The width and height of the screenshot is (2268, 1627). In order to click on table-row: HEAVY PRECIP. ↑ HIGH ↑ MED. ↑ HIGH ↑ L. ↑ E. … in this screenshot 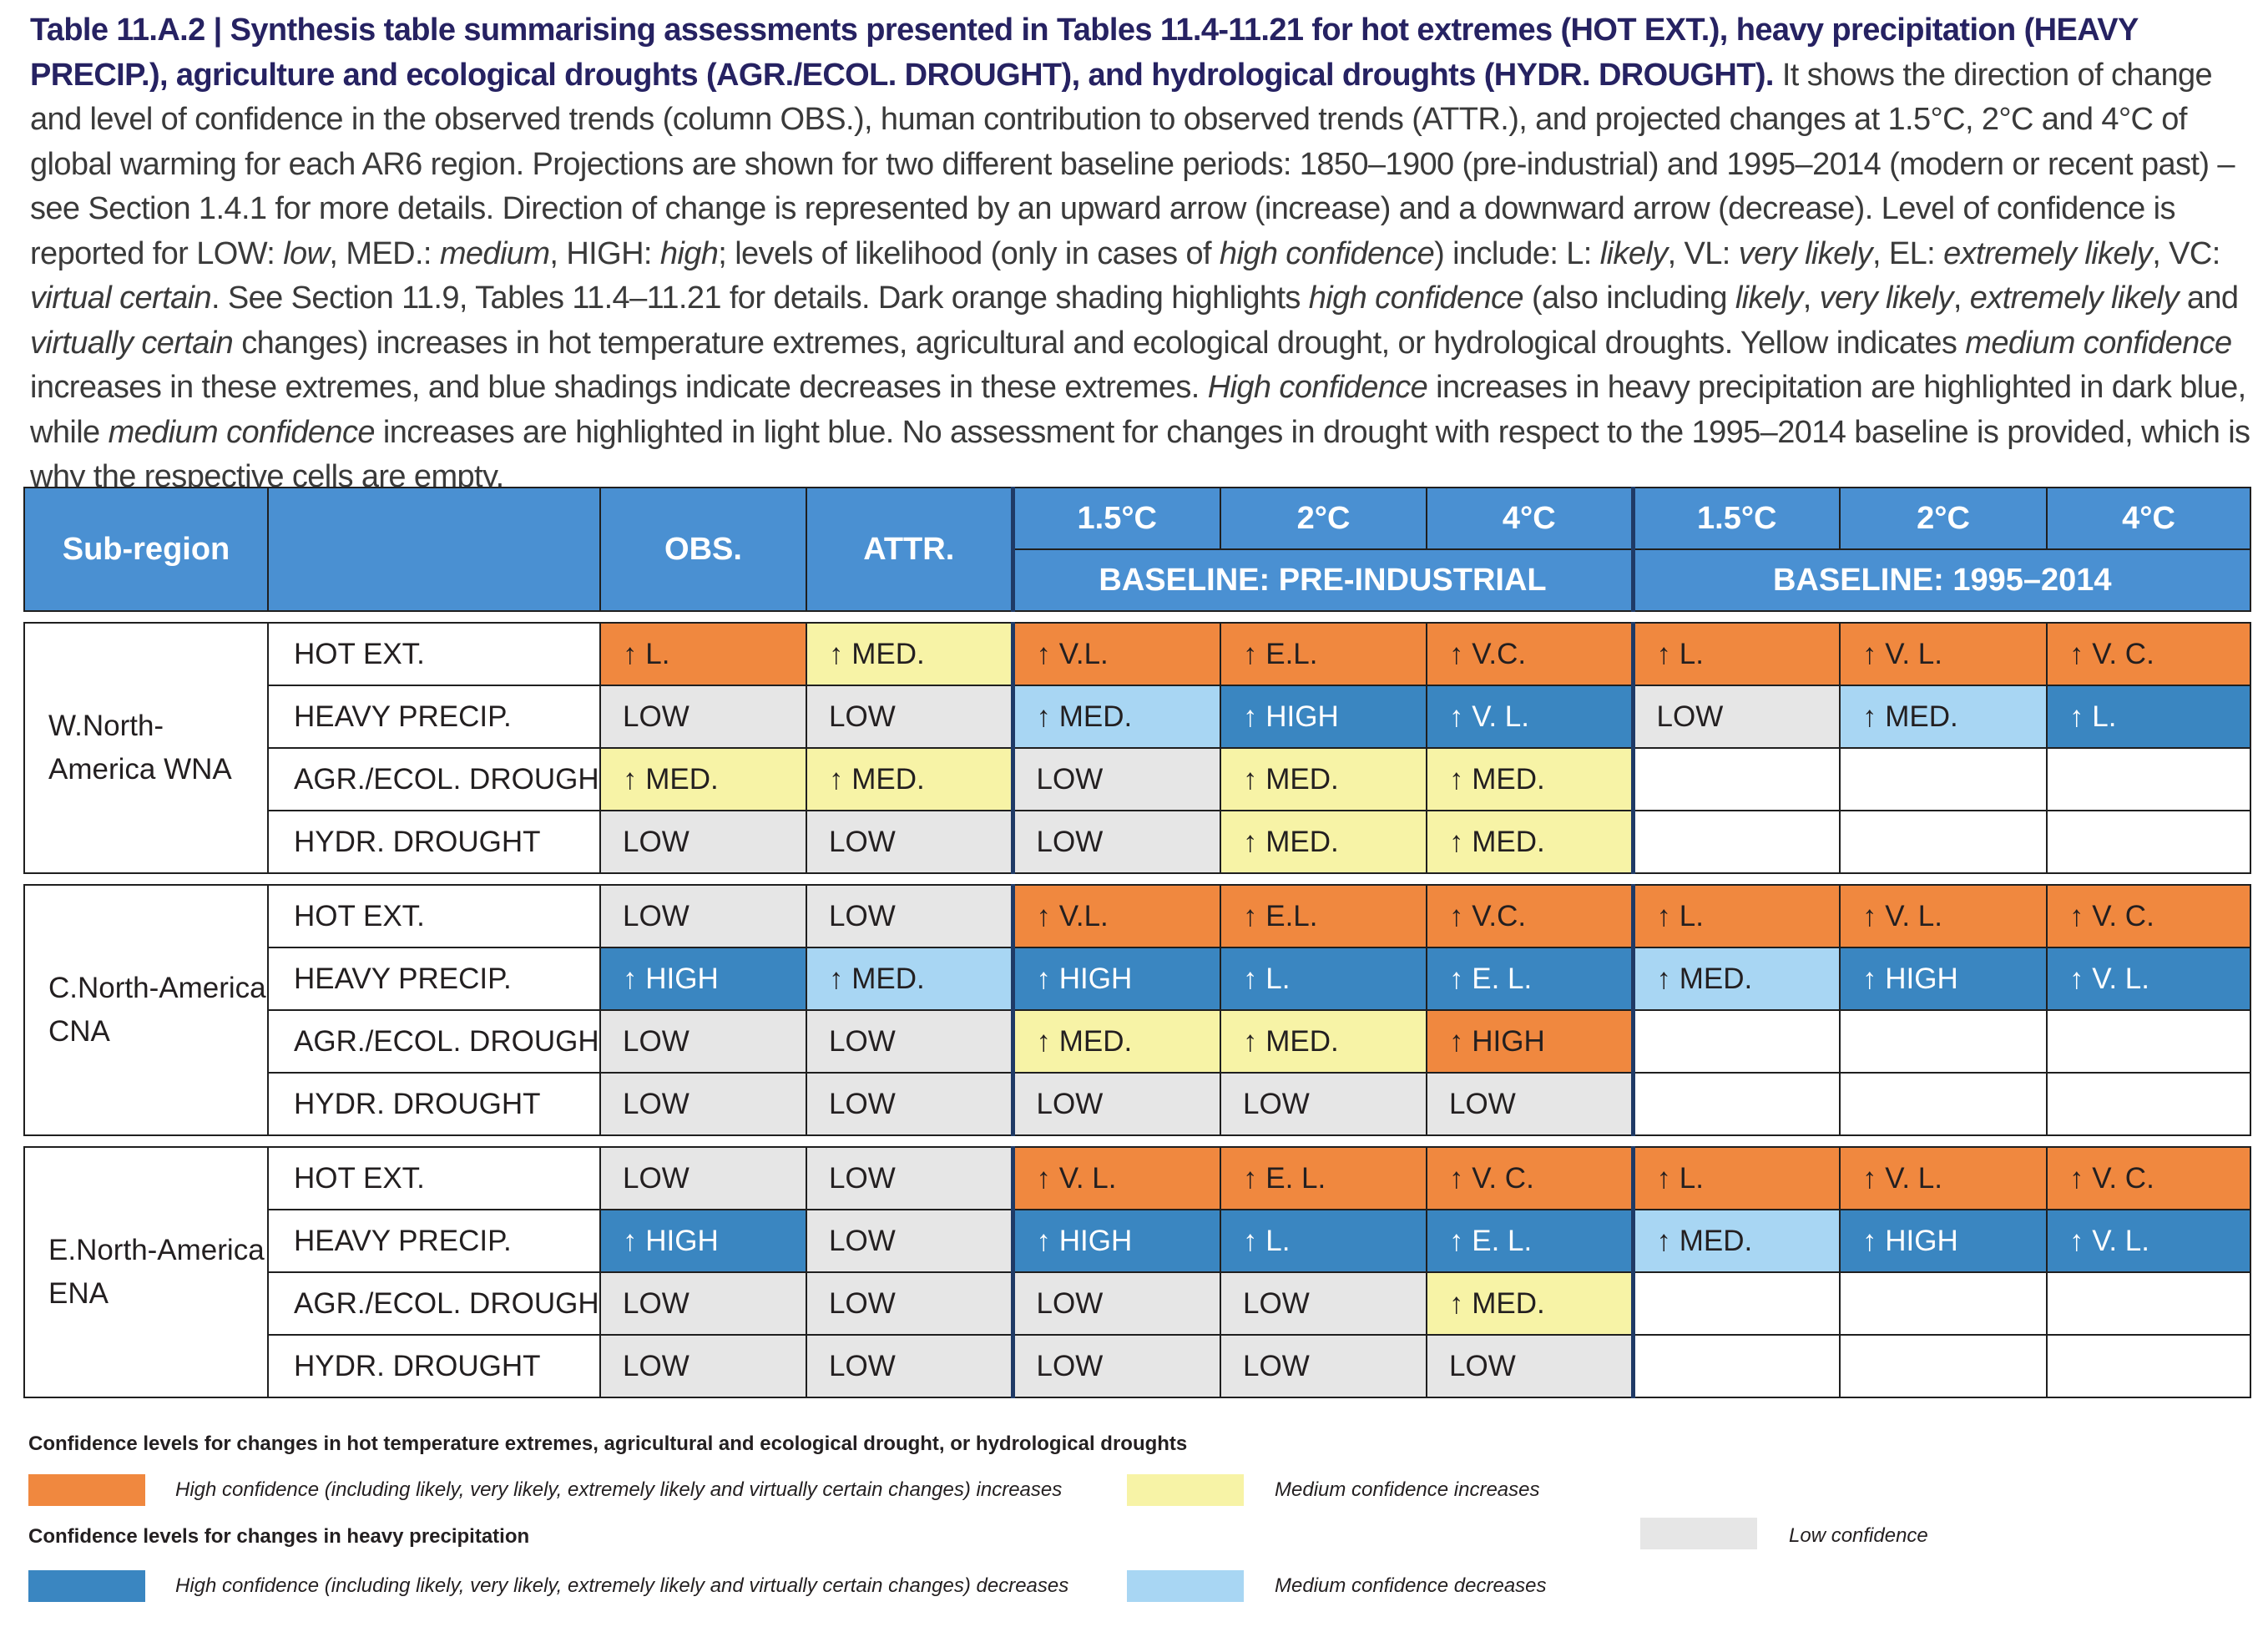, I will do `click(1137, 979)`.